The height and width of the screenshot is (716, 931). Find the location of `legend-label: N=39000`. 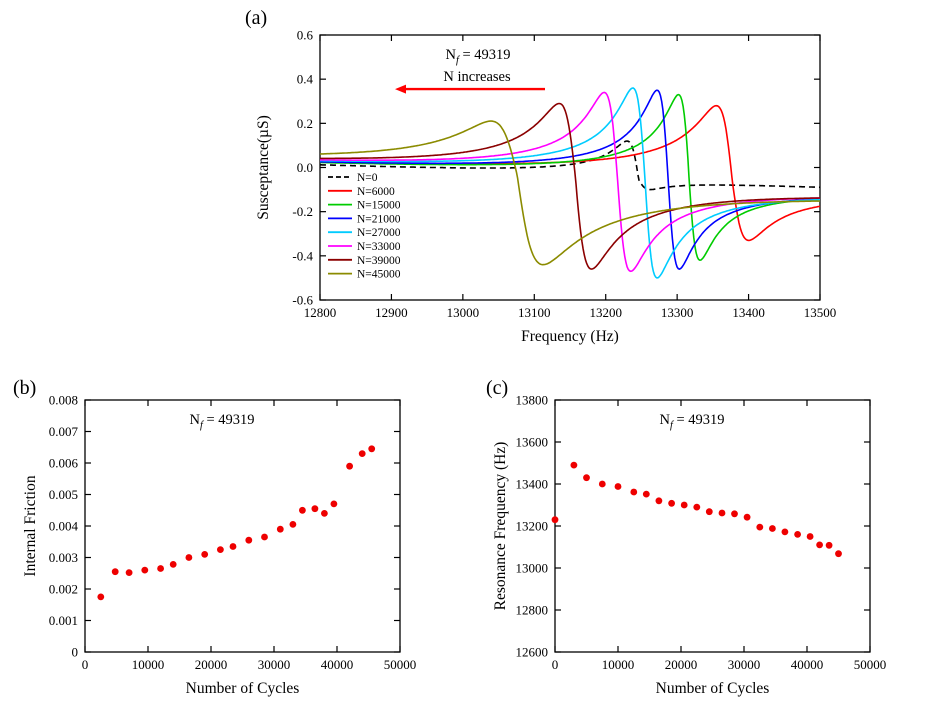

legend-label: N=39000 is located at coordinates (379, 261).